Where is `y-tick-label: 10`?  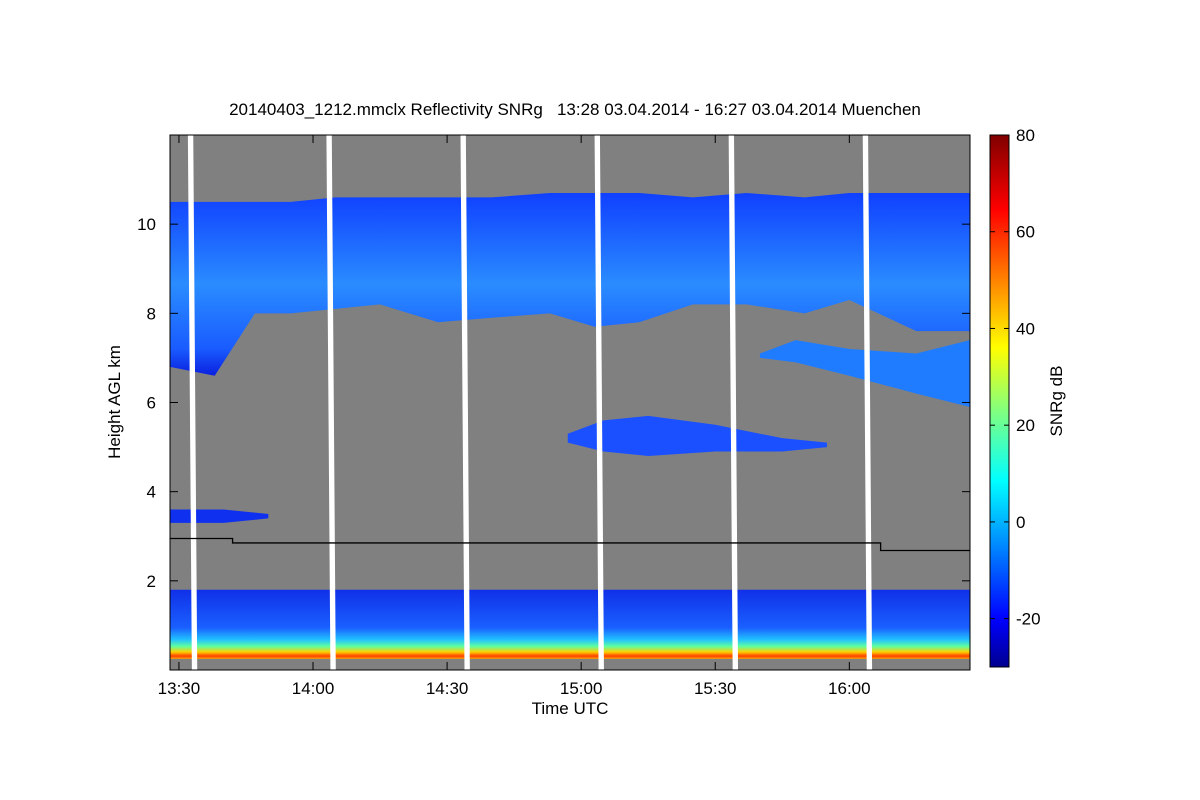 y-tick-label: 10 is located at coordinates (146, 224).